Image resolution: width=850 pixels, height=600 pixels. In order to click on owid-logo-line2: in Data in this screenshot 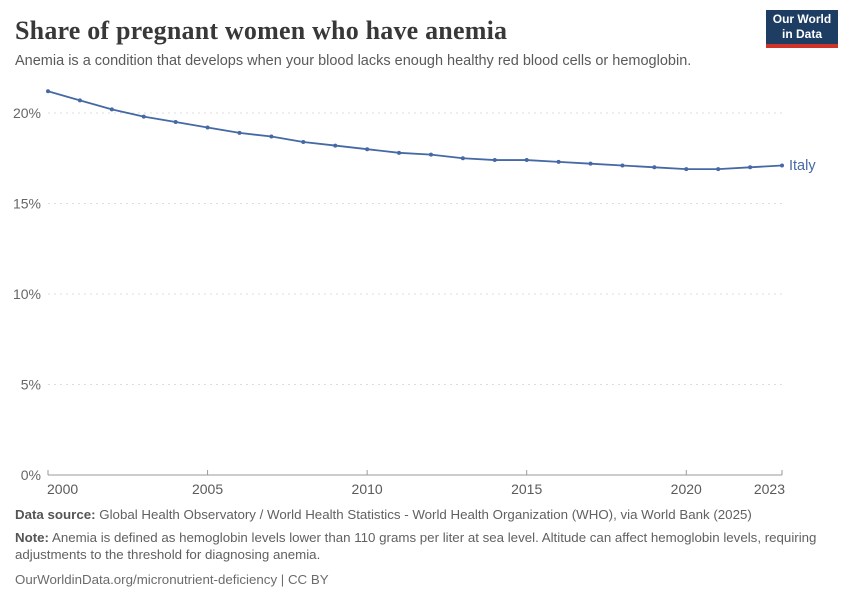, I will do `click(801, 34)`.